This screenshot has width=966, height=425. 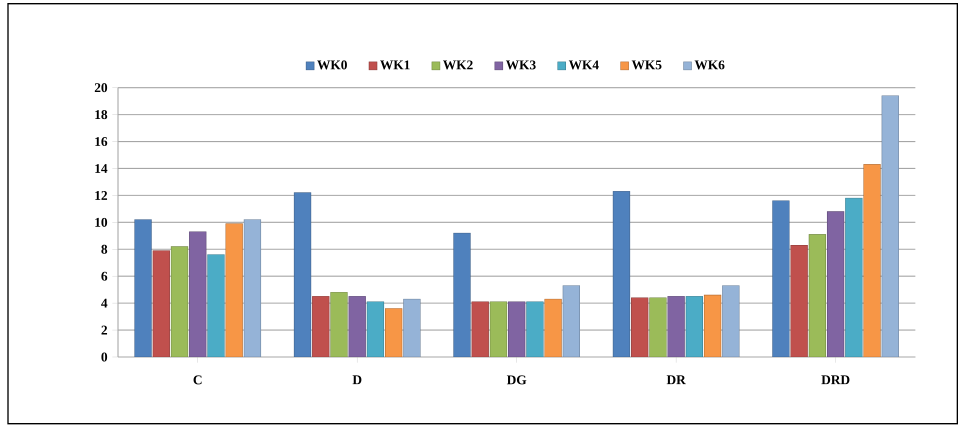 I want to click on y-tick-label: 8, so click(x=104, y=249).